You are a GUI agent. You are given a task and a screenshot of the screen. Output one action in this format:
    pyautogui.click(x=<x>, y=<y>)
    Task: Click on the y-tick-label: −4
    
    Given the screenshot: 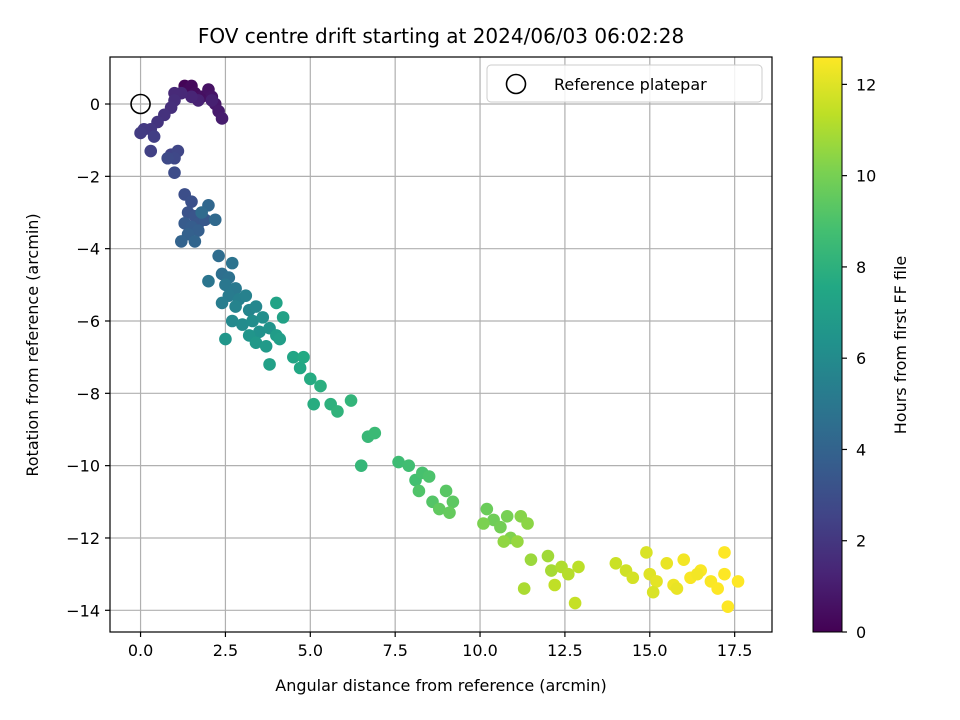 What is the action you would take?
    pyautogui.click(x=88, y=249)
    